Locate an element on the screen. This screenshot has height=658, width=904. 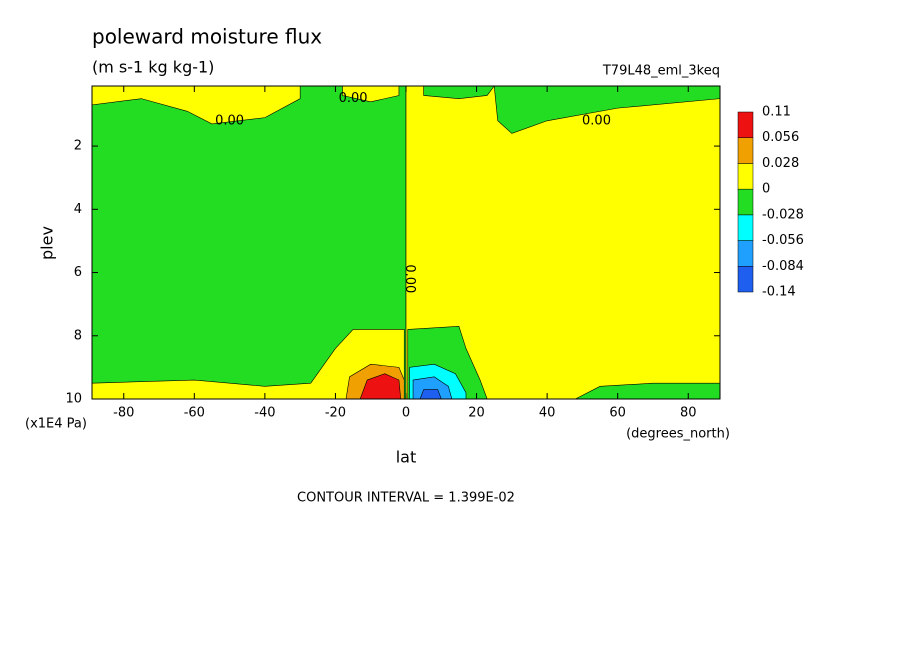
colorbar-label: -0.084 is located at coordinates (783, 266).